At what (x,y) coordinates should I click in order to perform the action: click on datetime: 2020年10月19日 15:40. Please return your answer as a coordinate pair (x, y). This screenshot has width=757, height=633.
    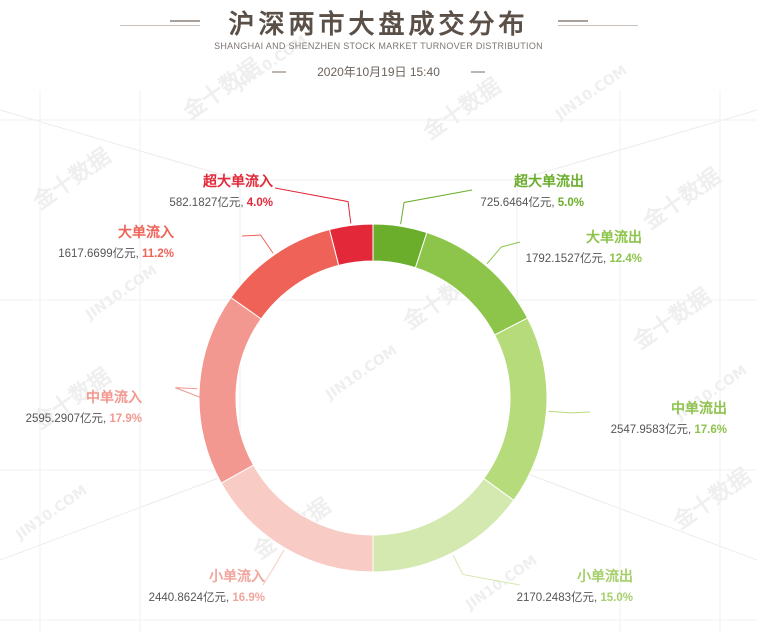
    Looking at the image, I should click on (378, 72).